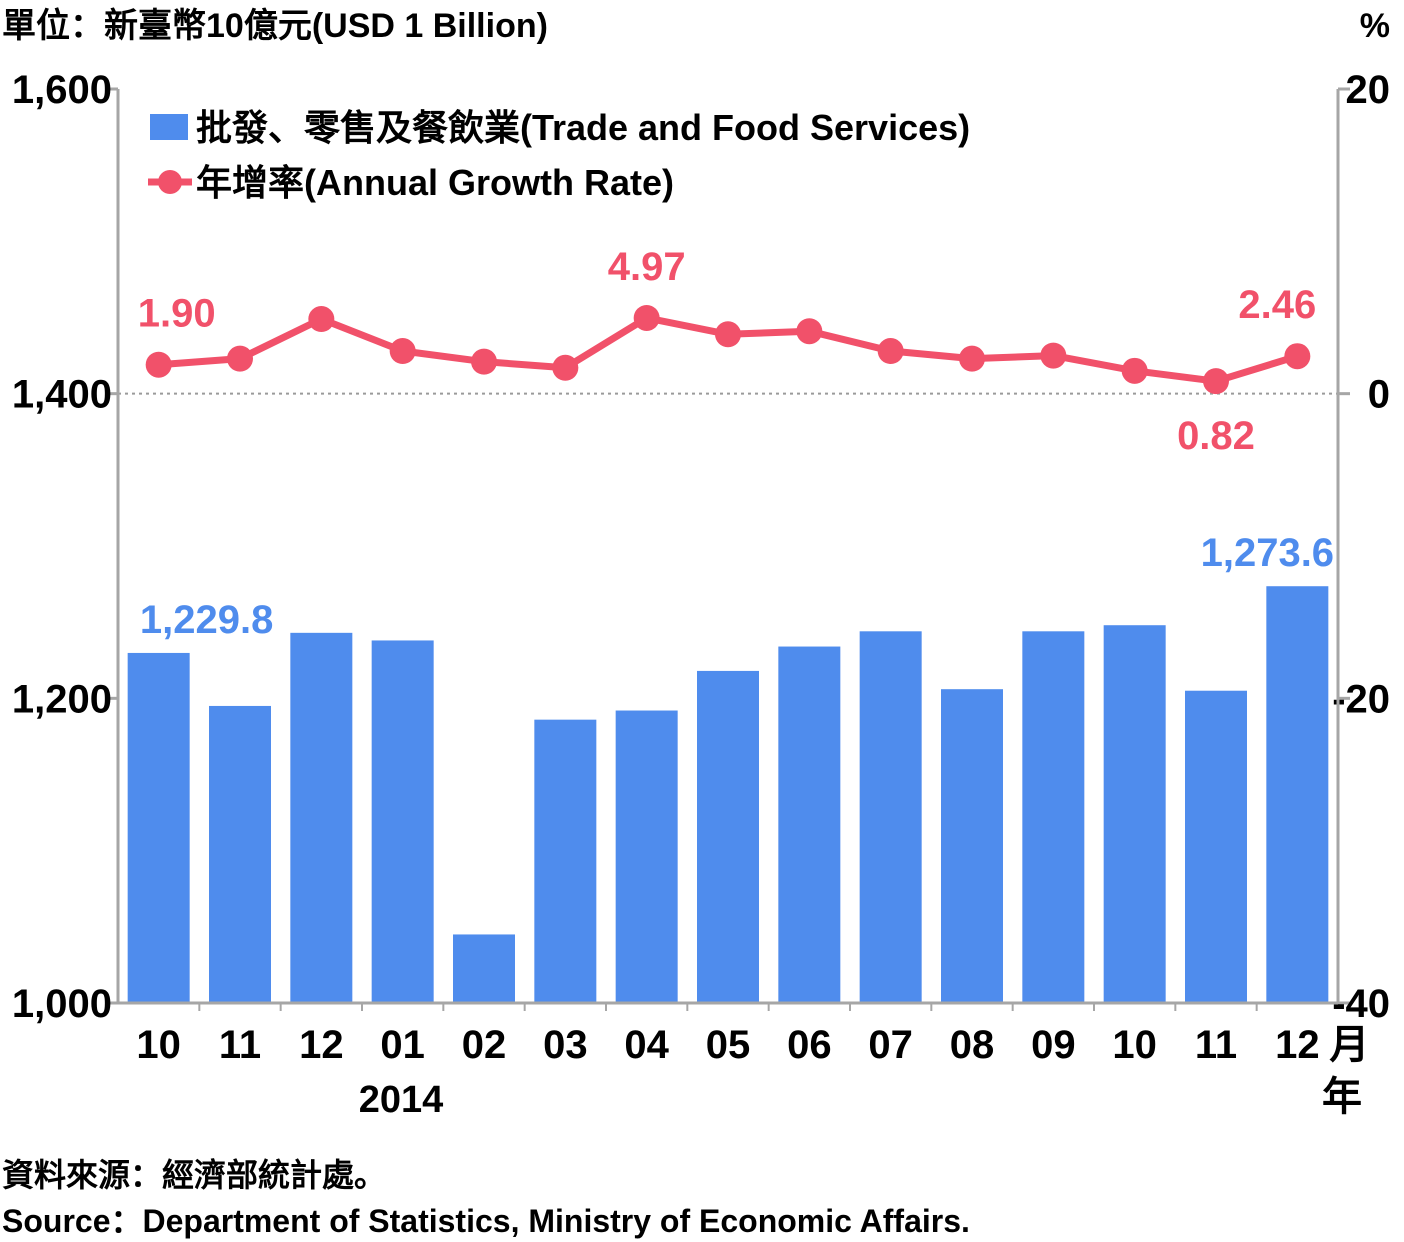 The height and width of the screenshot is (1242, 1404). What do you see at coordinates (177, 314) in the screenshot?
I see `line-value-label: 1.90` at bounding box center [177, 314].